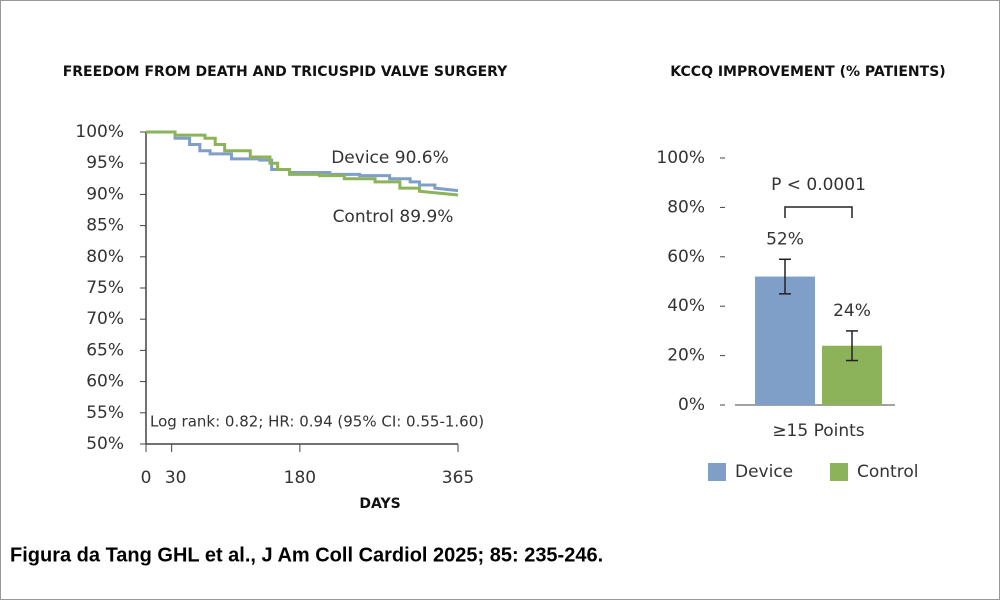 Image resolution: width=1000 pixels, height=600 pixels. Describe the element at coordinates (818, 185) in the screenshot. I see `annotation: P < 0.0001` at that location.